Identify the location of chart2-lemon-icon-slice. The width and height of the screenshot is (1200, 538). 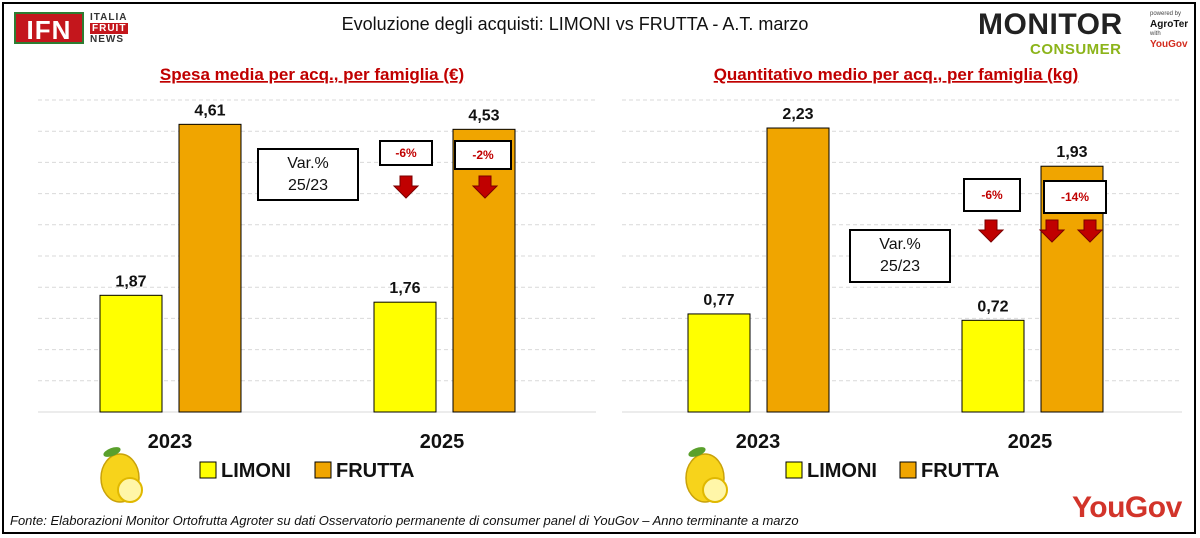
(715, 490).